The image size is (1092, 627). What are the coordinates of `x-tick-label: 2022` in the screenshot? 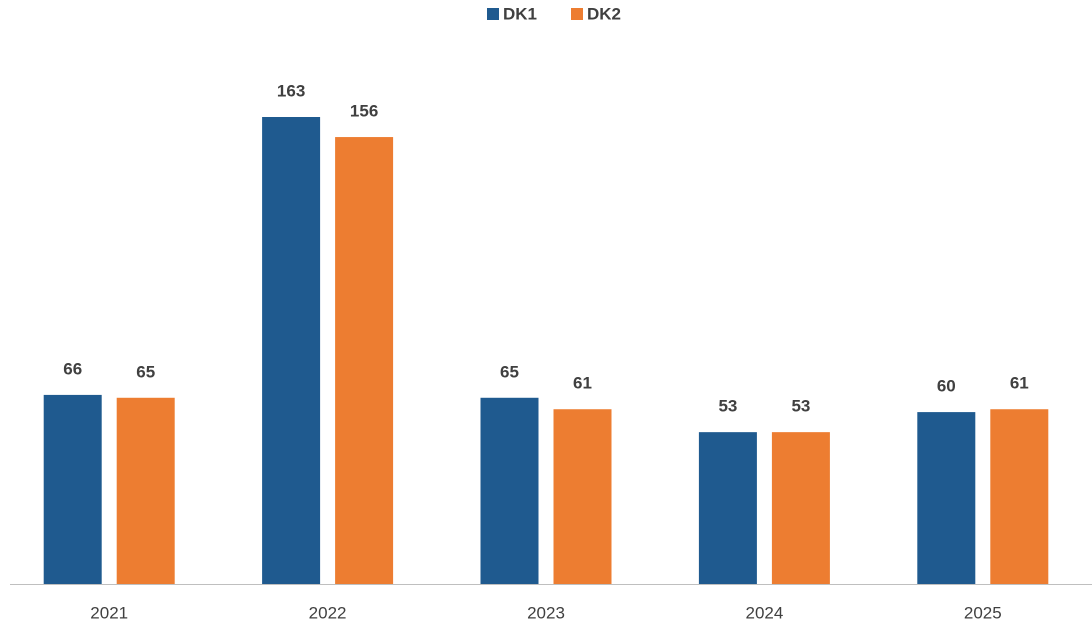 It's located at (328, 612).